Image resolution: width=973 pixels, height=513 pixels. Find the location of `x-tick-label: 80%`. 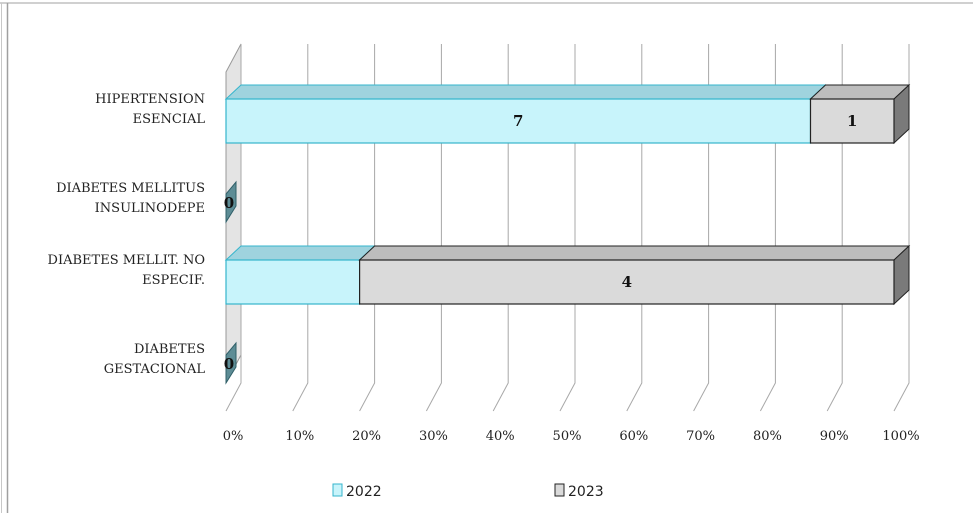

x-tick-label: 80% is located at coordinates (767, 436).